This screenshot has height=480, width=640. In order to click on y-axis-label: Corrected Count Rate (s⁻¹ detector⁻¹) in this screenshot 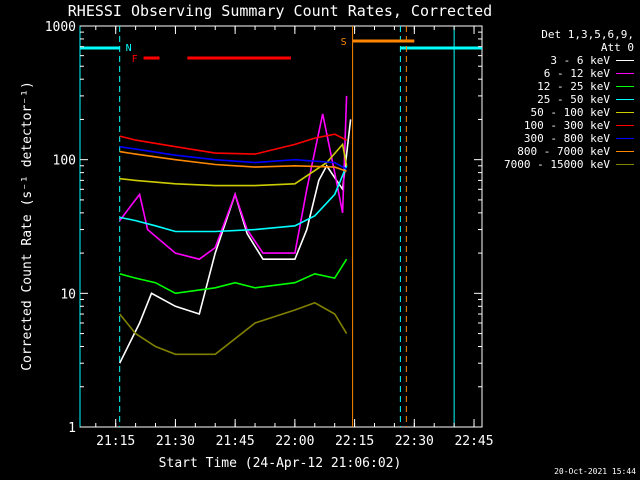, I will do `click(27, 226)`.